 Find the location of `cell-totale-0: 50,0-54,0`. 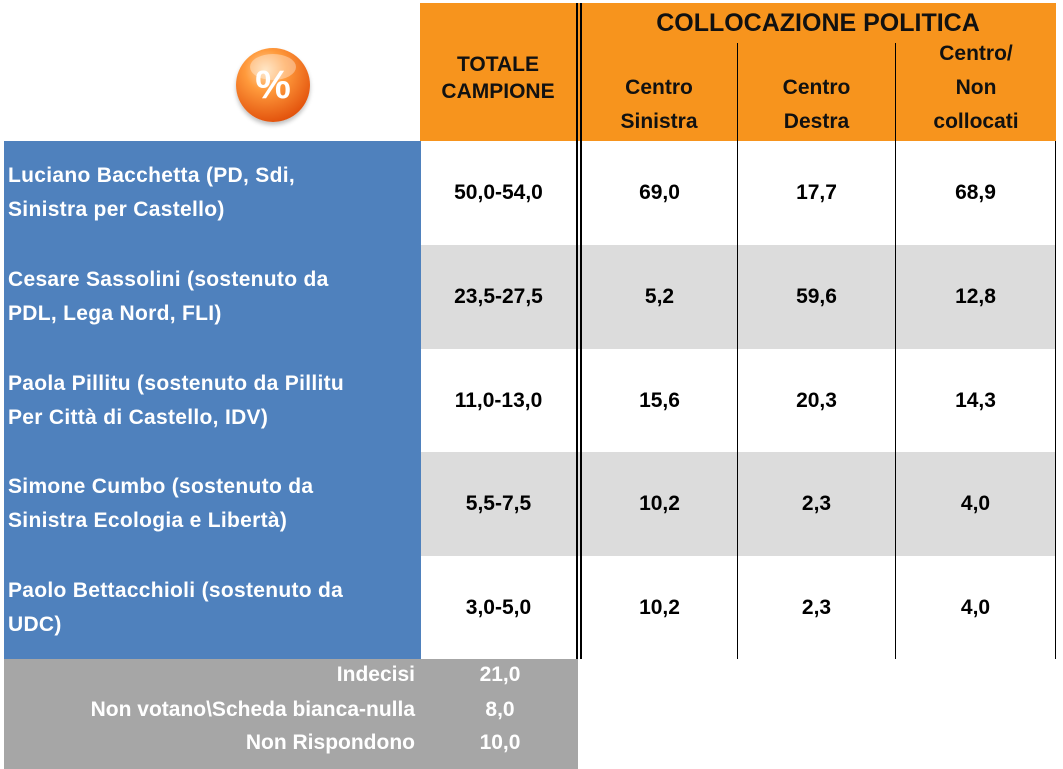

cell-totale-0: 50,0-54,0 is located at coordinates (498, 192).